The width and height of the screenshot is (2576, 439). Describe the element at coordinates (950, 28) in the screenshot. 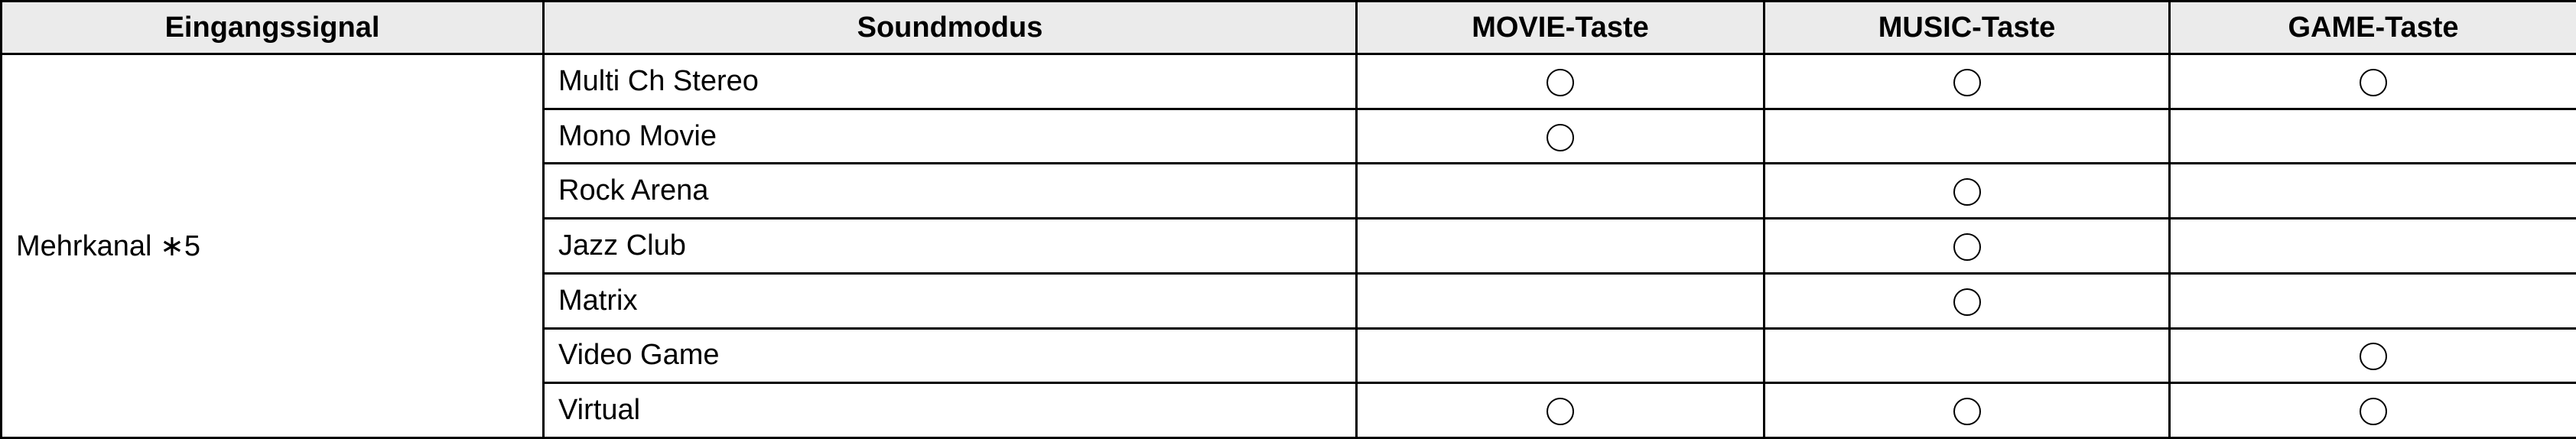

I see `header-soundmodus: Soundmodus` at that location.